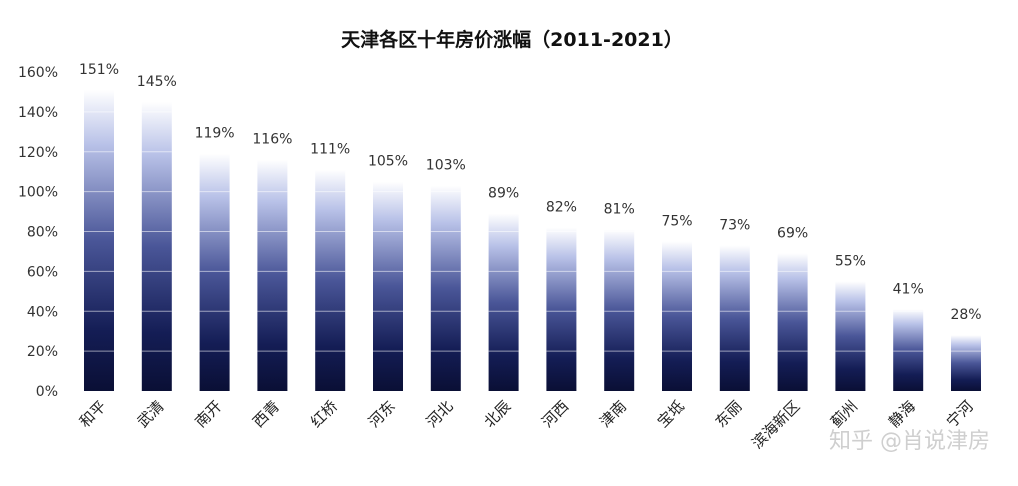 The height and width of the screenshot is (486, 1018). I want to click on x-category-label: 西青, so click(266, 414).